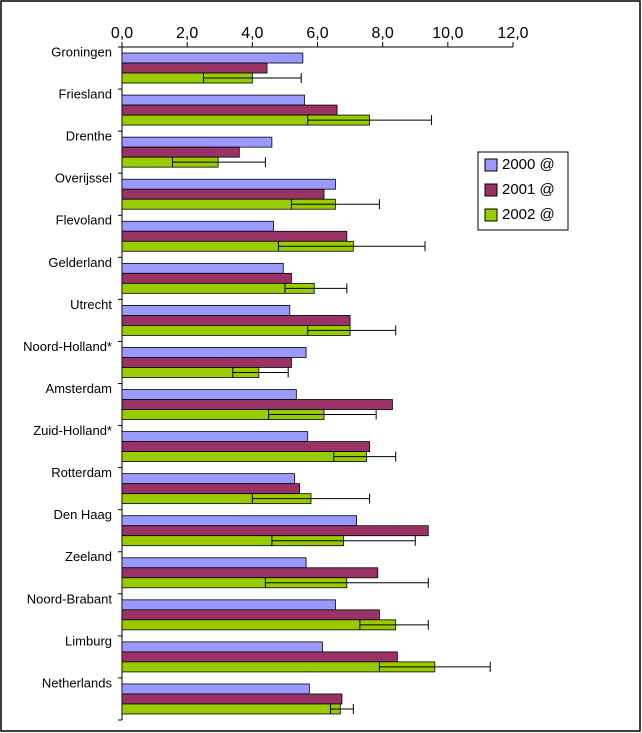  I want to click on y-tick-label: Friesland, so click(85, 94).